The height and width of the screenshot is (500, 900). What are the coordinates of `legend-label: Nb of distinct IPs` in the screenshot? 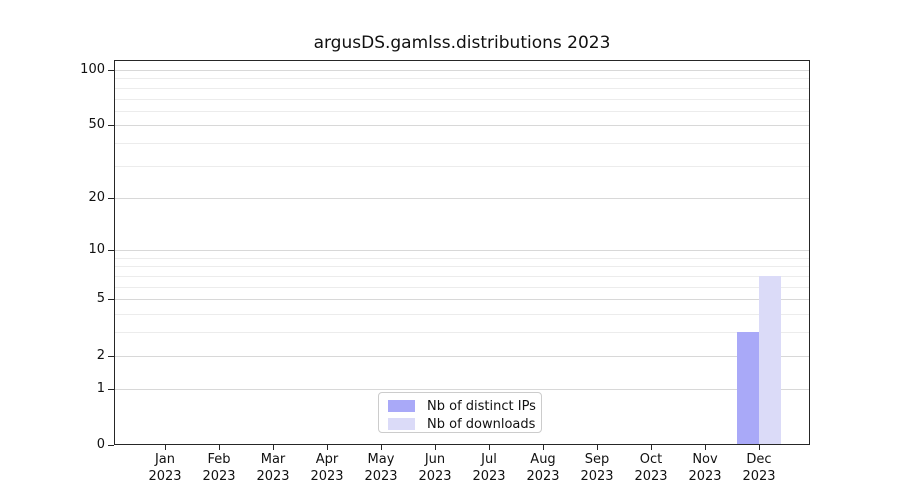 It's located at (481, 406).